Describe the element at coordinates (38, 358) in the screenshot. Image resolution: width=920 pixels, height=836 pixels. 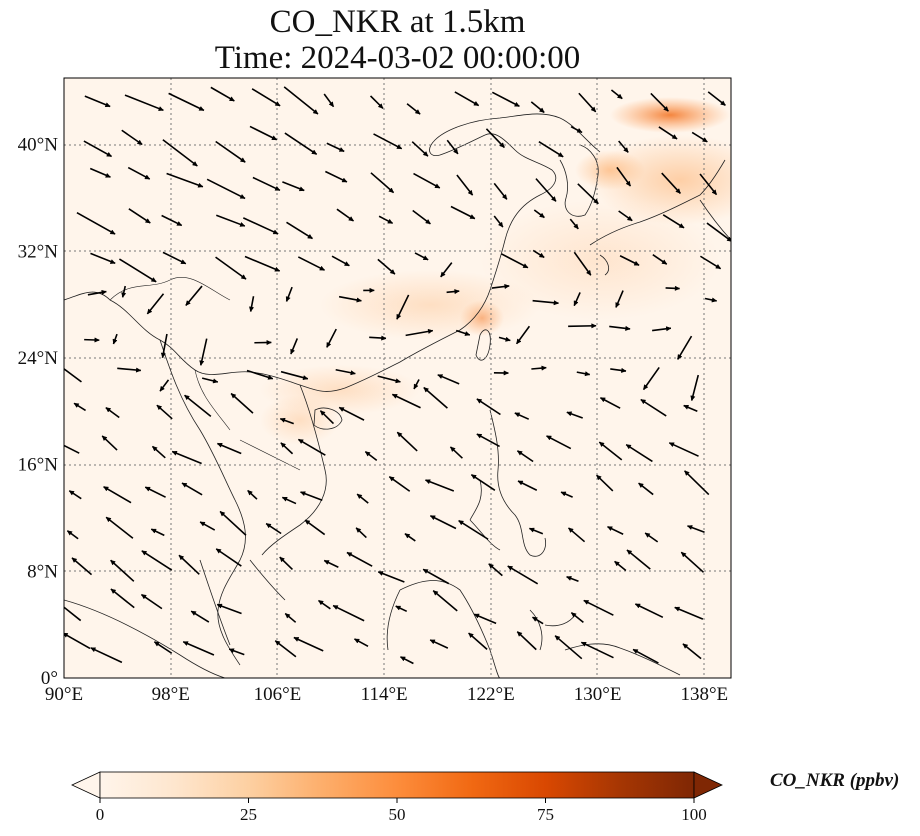
I see `lat-tick-label: 24°N` at that location.